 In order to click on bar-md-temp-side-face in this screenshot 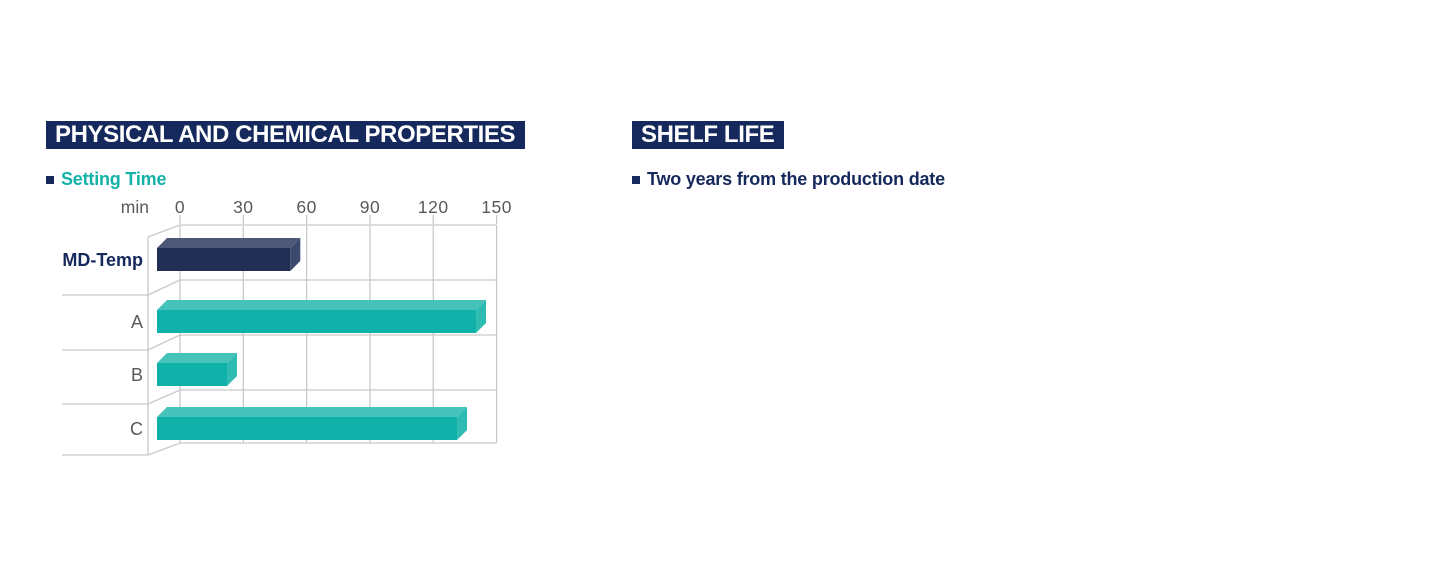, I will do `click(295, 254)`.